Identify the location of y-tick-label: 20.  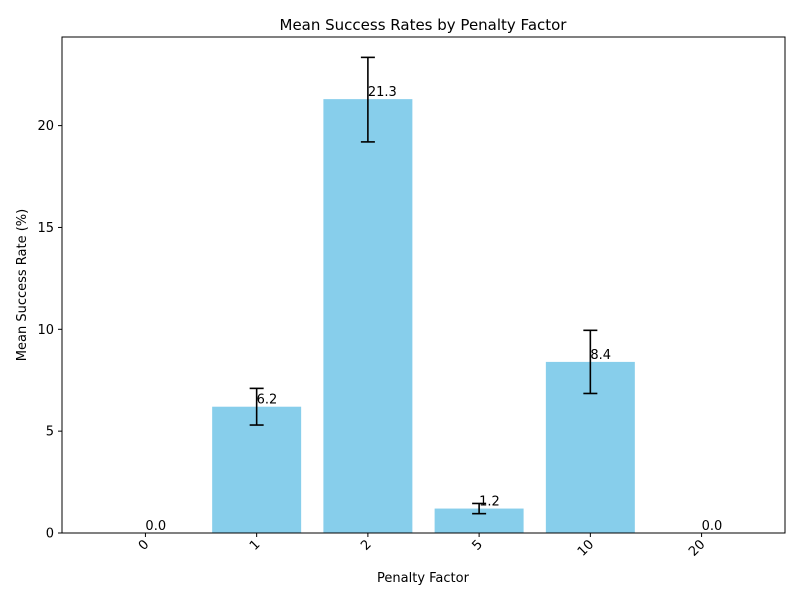
(45, 126).